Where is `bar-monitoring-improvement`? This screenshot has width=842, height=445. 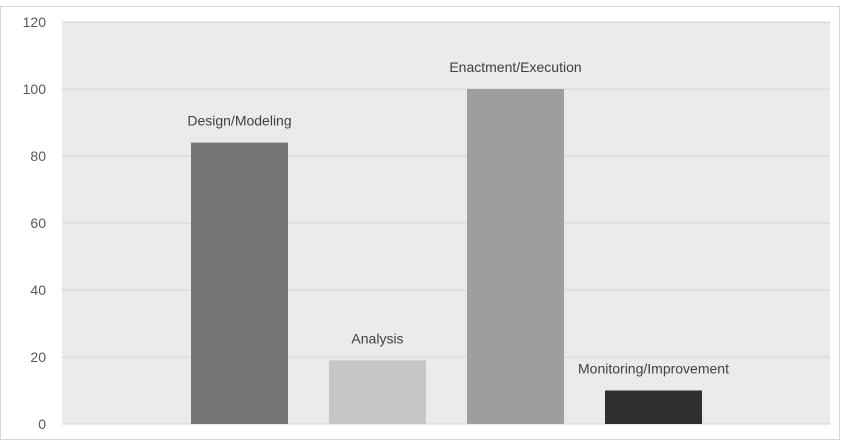
bar-monitoring-improvement is located at coordinates (653, 407).